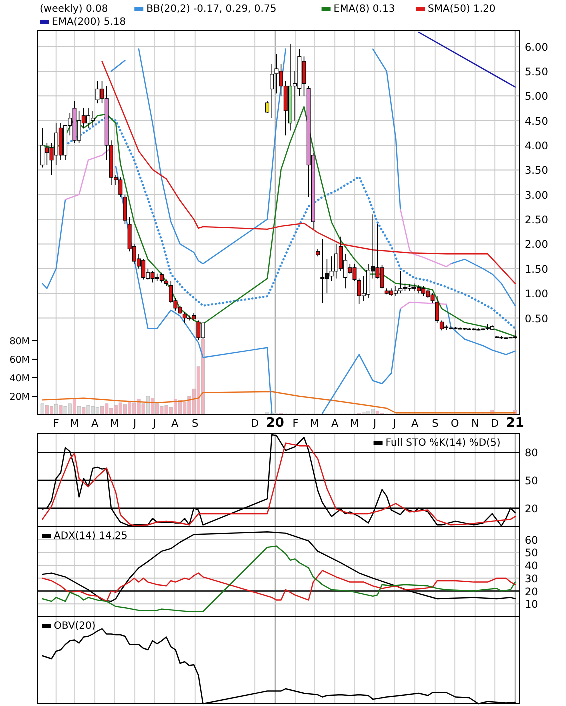 This screenshot has width=566, height=706. What do you see at coordinates (531, 454) in the screenshot?
I see `y-tick-label: 80` at bounding box center [531, 454].